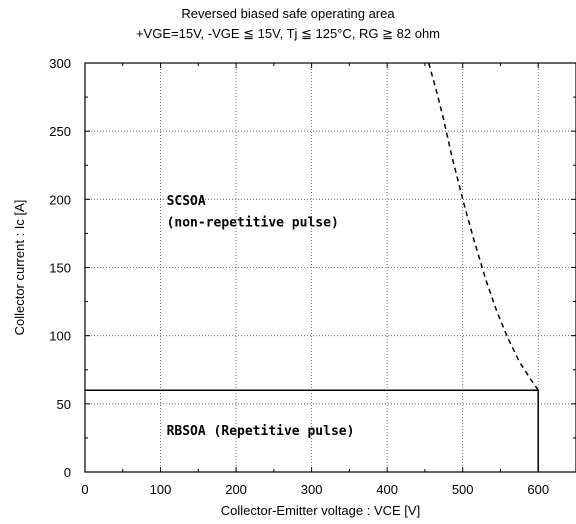 Image resolution: width=576 pixels, height=524 pixels. Describe the element at coordinates (60, 131) in the screenshot. I see `y-tick-label: 250` at that location.